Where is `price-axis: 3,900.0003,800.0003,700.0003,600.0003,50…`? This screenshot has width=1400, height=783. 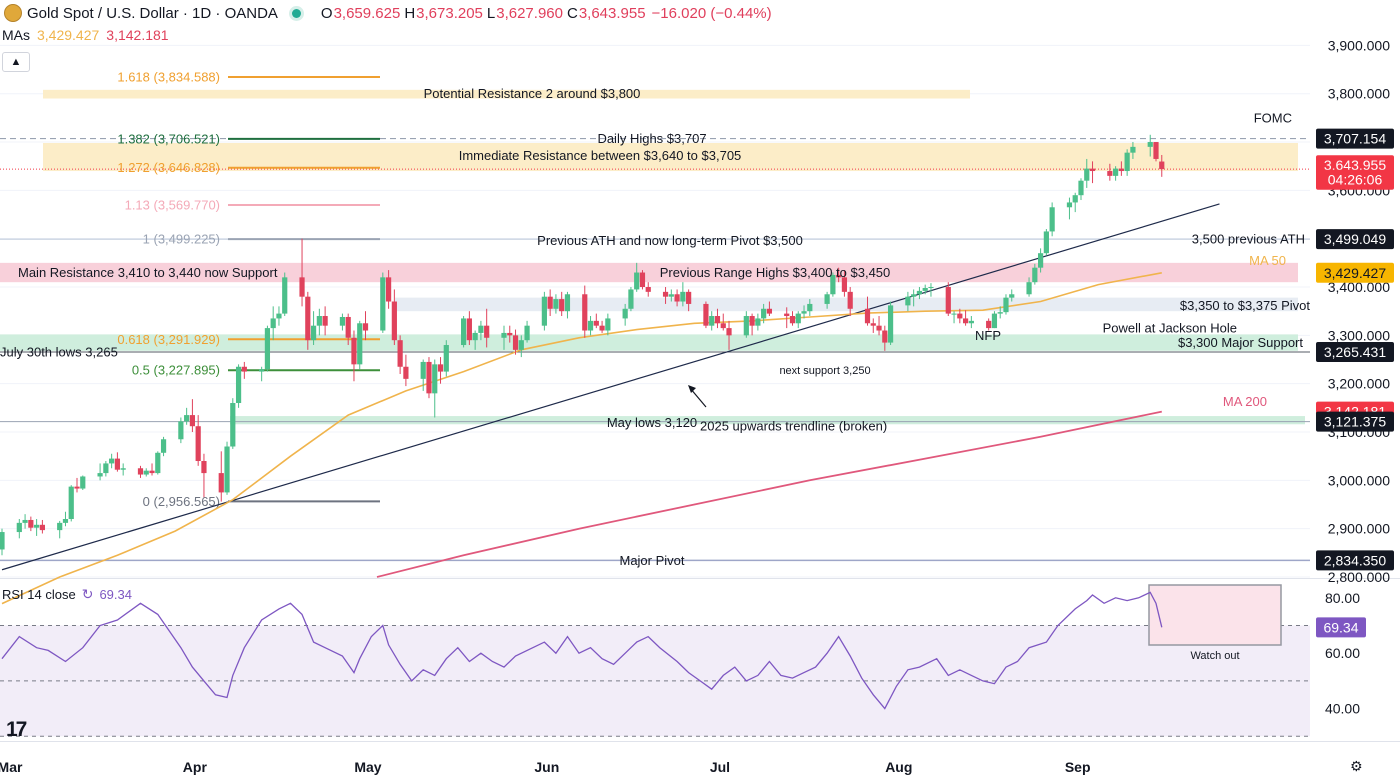 price-axis: 3,900.0003,800.0003,700.0003,600.0003,50… is located at coordinates (1355, 292).